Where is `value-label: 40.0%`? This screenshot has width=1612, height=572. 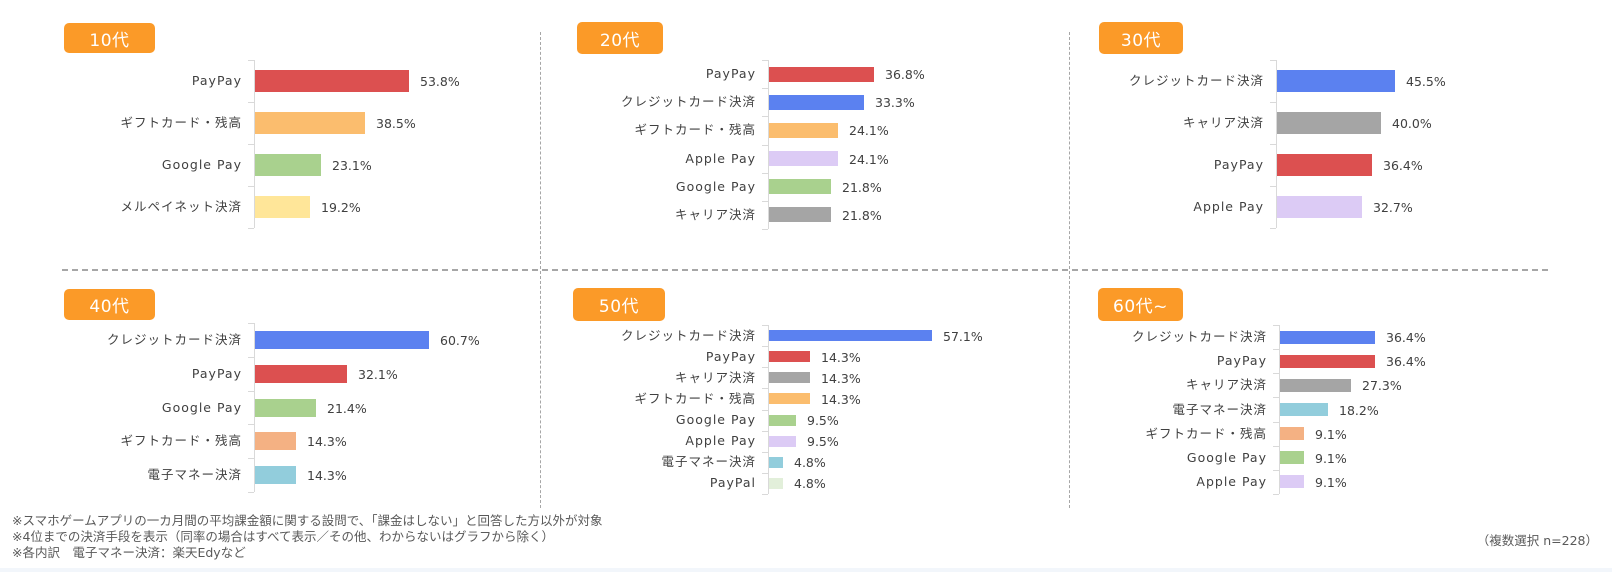
value-label: 40.0% is located at coordinates (1412, 123).